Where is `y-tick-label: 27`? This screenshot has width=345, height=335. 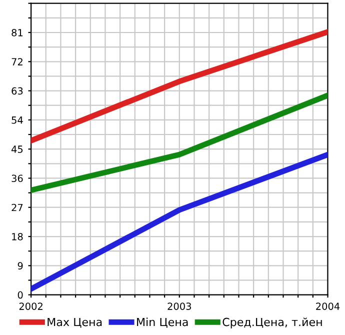
y-tick-label: 27 is located at coordinates (17, 208).